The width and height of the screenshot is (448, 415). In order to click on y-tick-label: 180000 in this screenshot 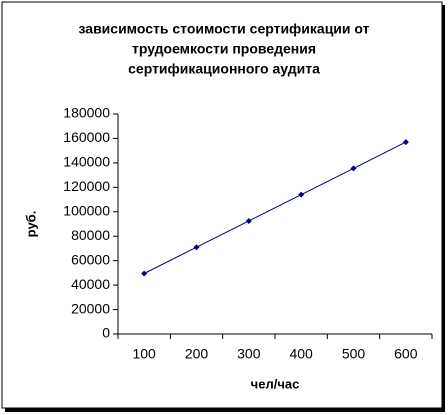, I will do `click(86, 113)`.